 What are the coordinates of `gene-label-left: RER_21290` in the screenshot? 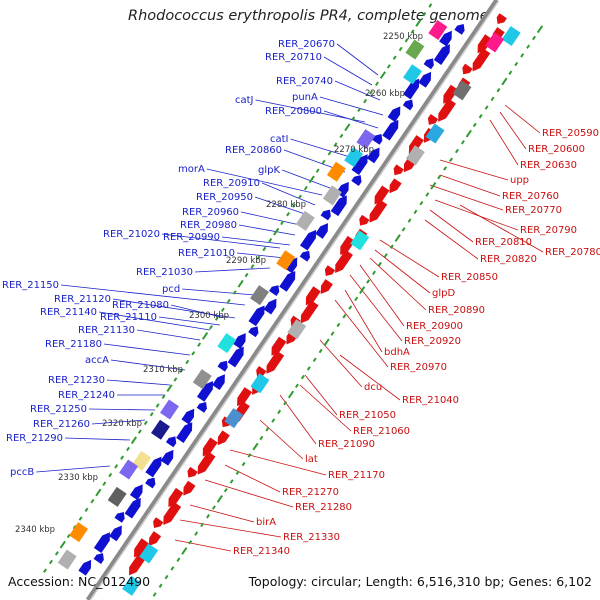 It's located at (34, 438).